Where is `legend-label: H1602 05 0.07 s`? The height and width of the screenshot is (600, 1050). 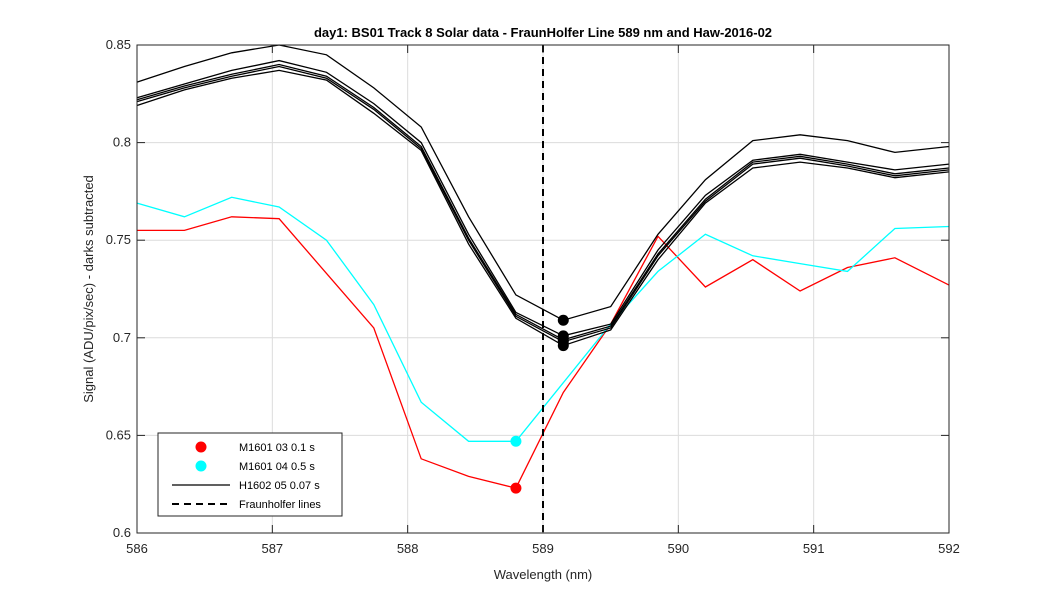
legend-label: H1602 05 0.07 s is located at coordinates (279, 486).